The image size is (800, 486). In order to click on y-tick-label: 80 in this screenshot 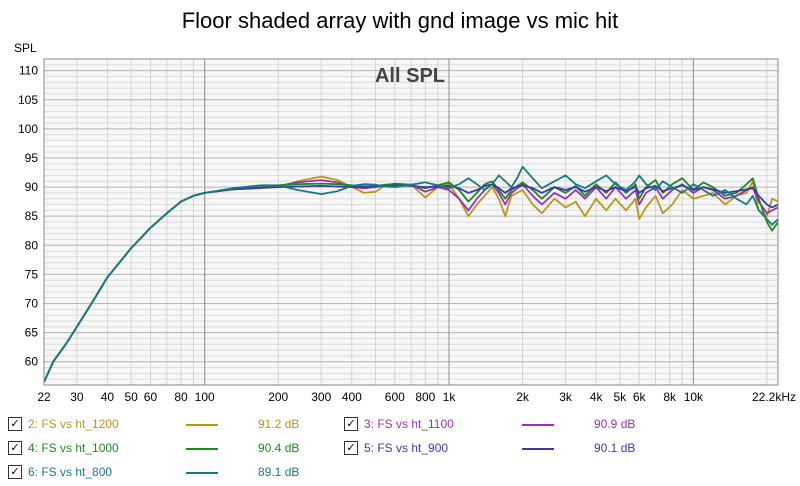, I will do `click(32, 245)`.